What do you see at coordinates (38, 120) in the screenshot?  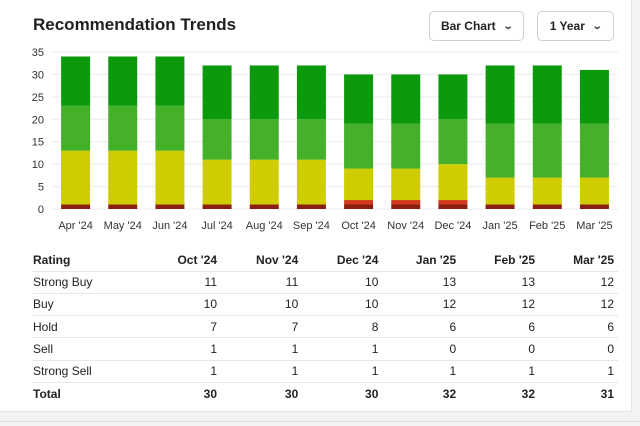 I see `y-tick-label: 20` at bounding box center [38, 120].